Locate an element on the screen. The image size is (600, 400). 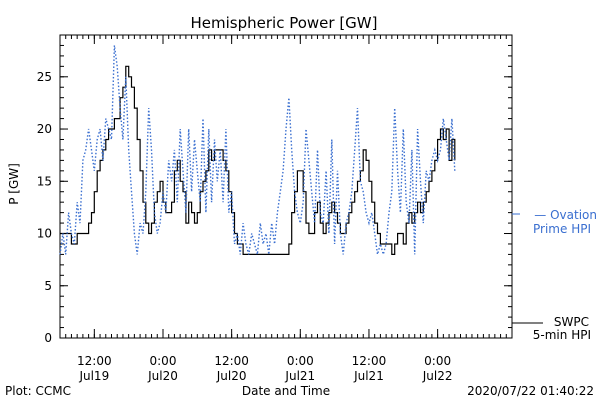
legend-swpc-line1: SWPC is located at coordinates (571, 322).